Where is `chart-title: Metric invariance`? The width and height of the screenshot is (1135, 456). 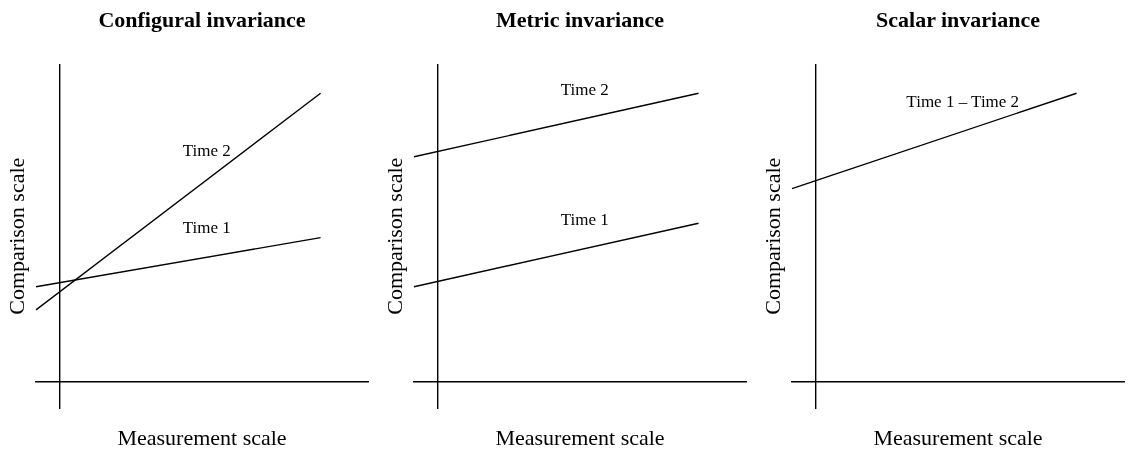 chart-title: Metric invariance is located at coordinates (580, 19).